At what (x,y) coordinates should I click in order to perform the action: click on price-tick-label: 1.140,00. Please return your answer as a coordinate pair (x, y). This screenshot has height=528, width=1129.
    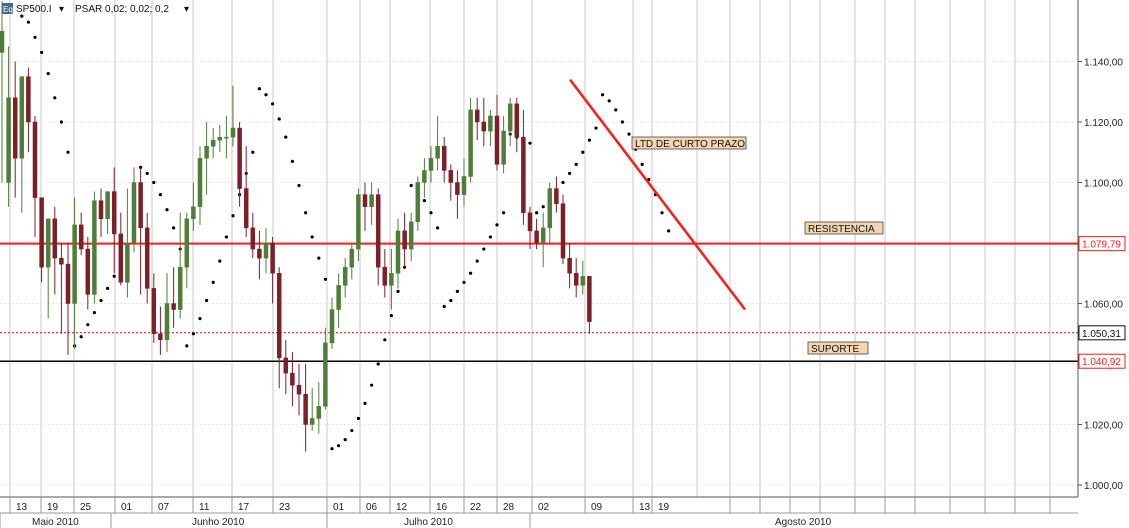
    Looking at the image, I should click on (1103, 63).